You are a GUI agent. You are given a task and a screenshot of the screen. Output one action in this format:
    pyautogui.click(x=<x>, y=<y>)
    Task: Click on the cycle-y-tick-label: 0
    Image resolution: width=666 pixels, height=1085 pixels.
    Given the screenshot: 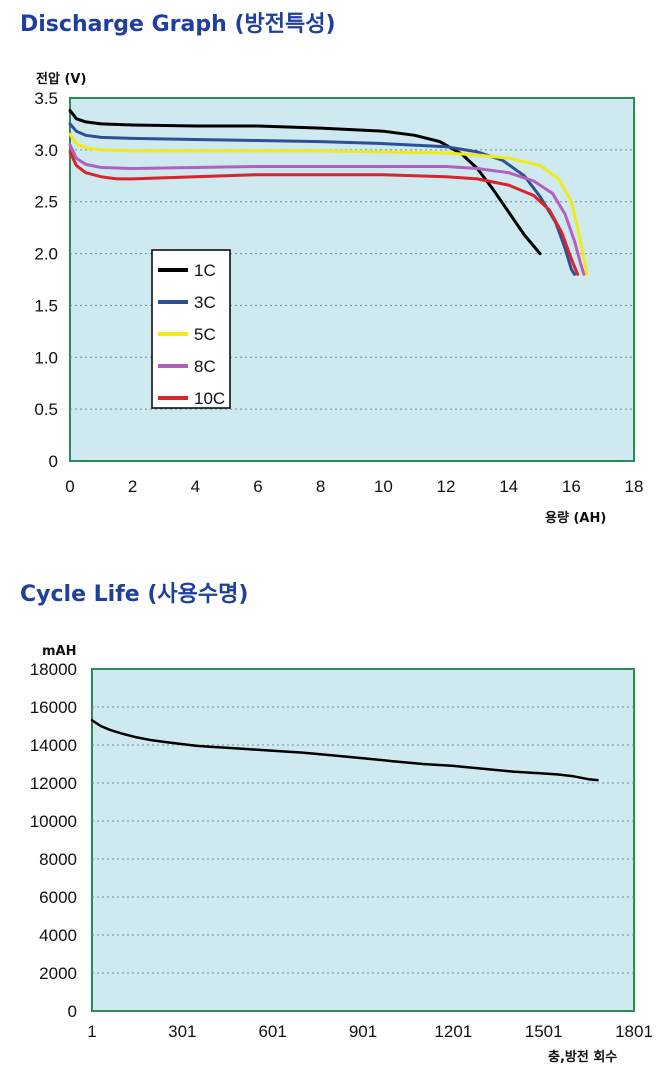 What is the action you would take?
    pyautogui.click(x=72, y=1011)
    